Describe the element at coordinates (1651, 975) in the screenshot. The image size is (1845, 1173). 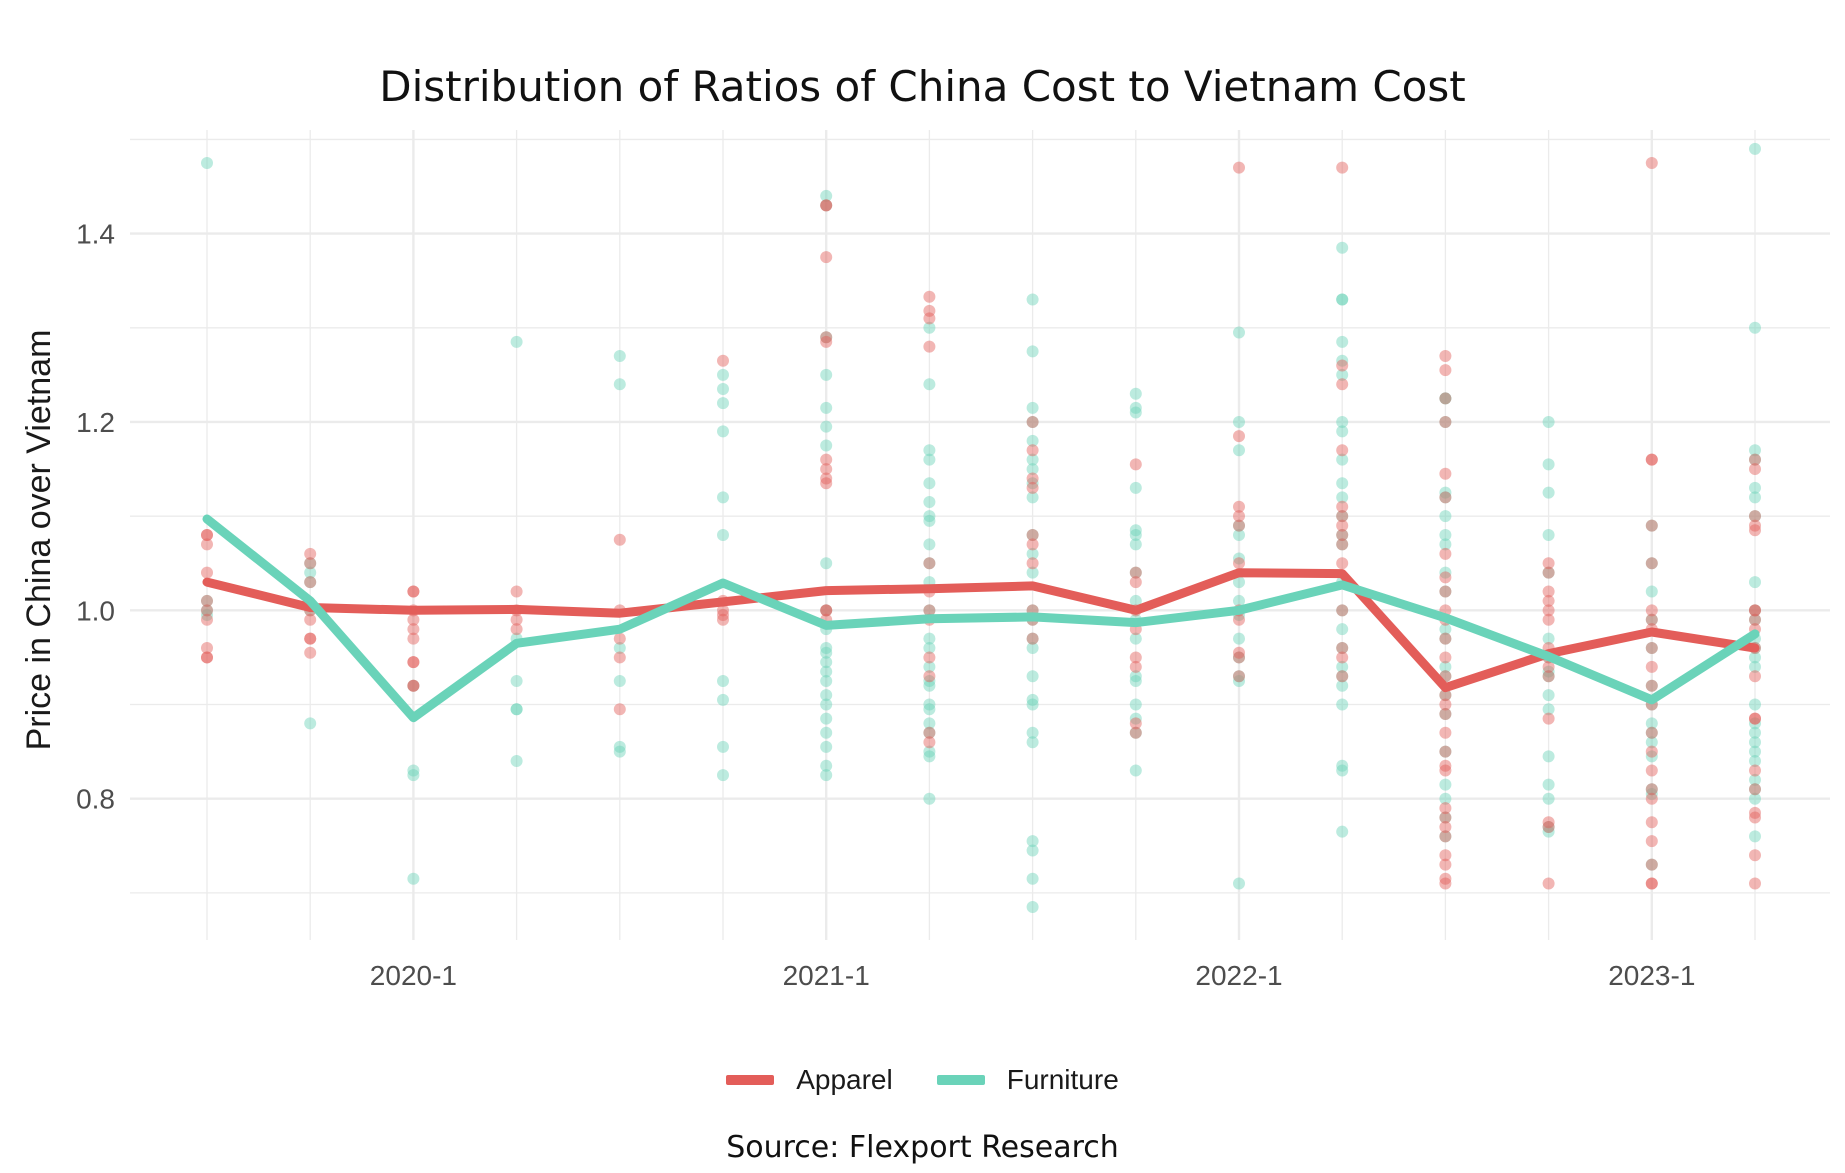
I see `x-tick-label: 2023-1` at that location.